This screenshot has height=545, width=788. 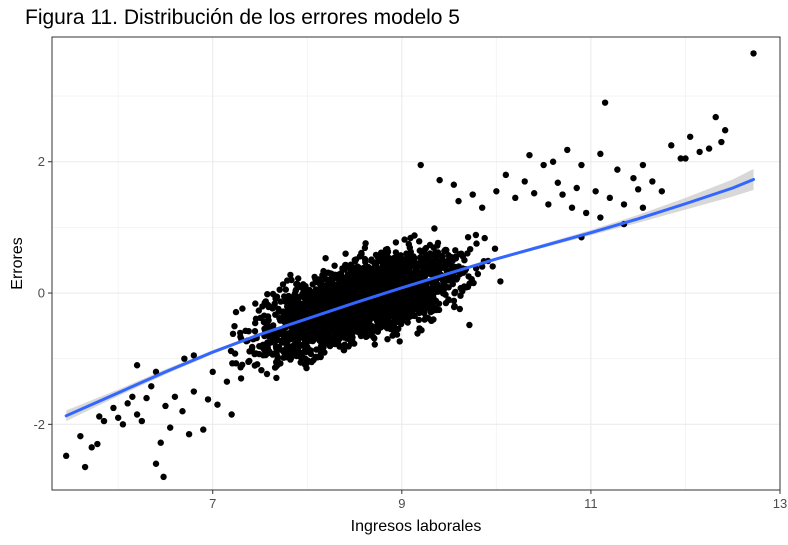 I want to click on y-tick-label: 2, so click(x=41, y=161).